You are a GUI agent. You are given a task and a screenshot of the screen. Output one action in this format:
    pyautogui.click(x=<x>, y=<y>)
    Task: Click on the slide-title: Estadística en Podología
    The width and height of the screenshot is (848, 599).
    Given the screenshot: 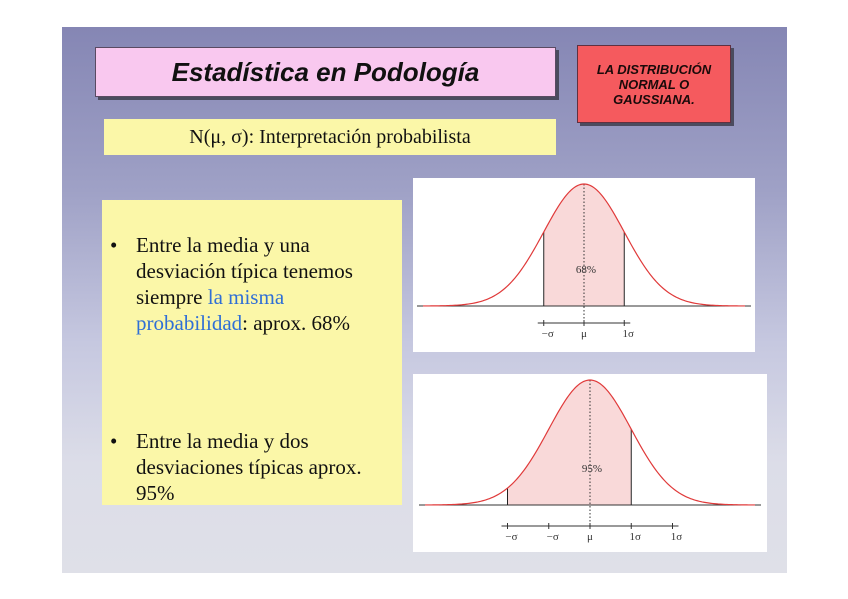 What is the action you would take?
    pyautogui.click(x=325, y=71)
    